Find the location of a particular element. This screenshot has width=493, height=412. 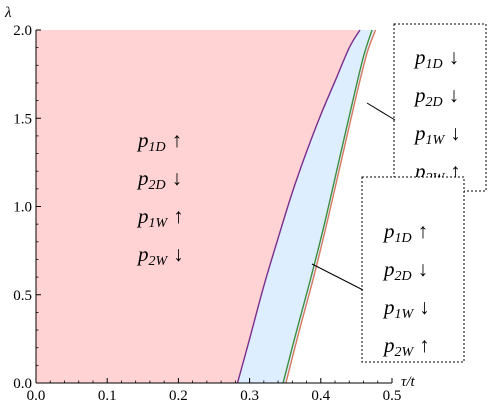

annotation-label: p1W ↑ is located at coordinates (160, 217).